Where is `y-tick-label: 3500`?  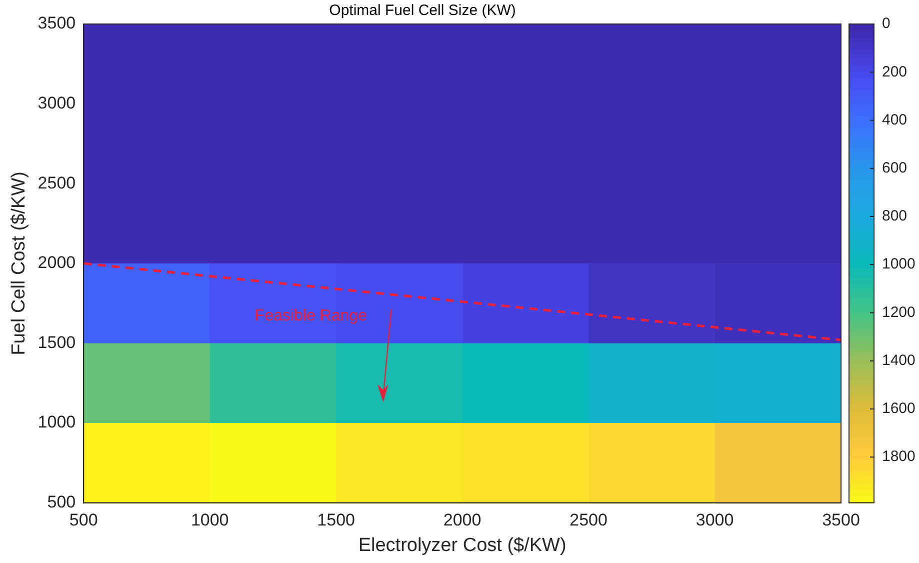
y-tick-label: 3500 is located at coordinates (57, 23).